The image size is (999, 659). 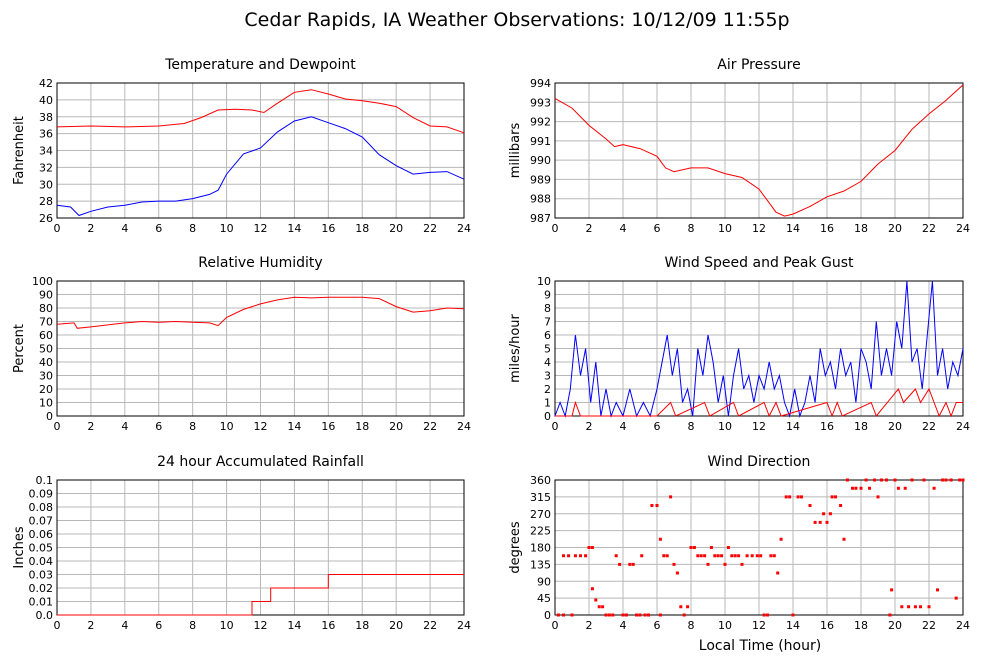 What do you see at coordinates (540, 218) in the screenshot?
I see `y-tick-label: 987` at bounding box center [540, 218].